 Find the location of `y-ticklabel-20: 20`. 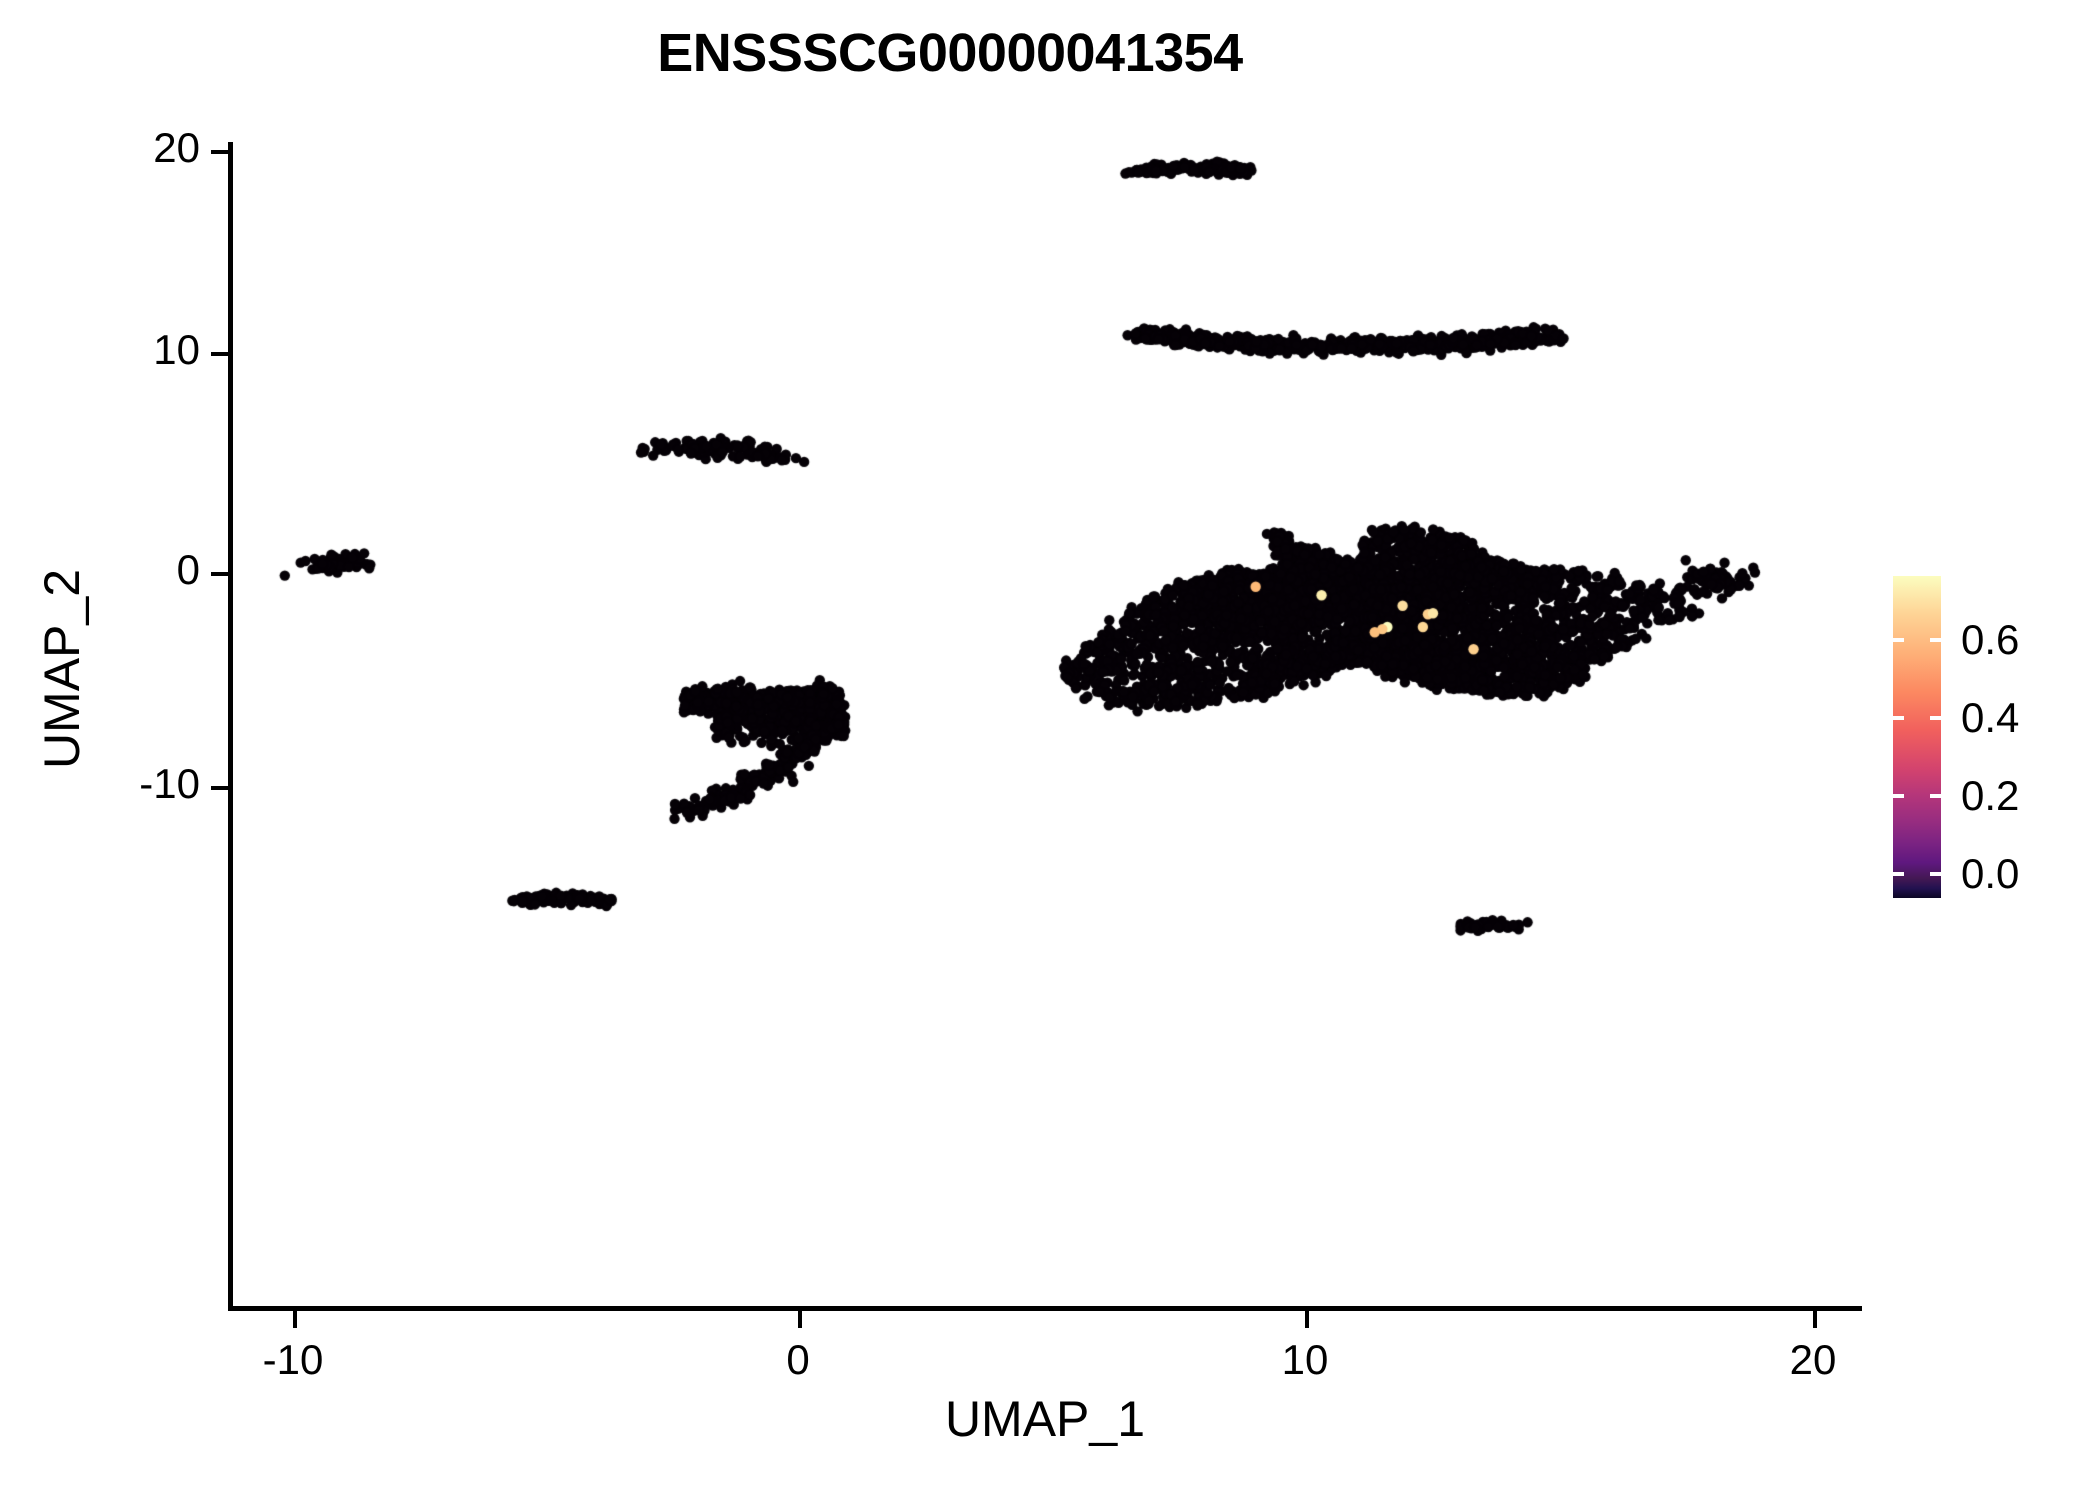

y-ticklabel-20: 20 is located at coordinates (176, 147).